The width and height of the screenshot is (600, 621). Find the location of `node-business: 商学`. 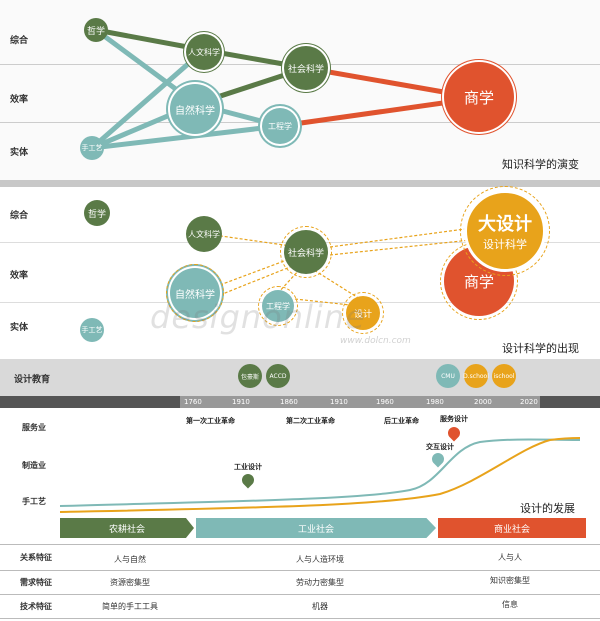

node-business: 商学 is located at coordinates (479, 97).